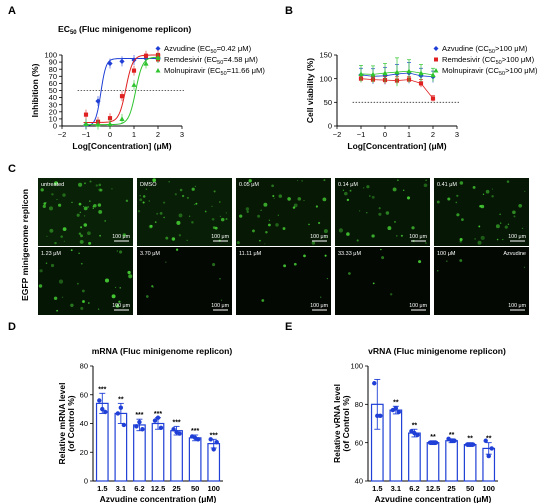 This screenshot has width=550, height=503. What do you see at coordinates (51, 254) in the screenshot?
I see `micrograph-label: 1.23 μM` at bounding box center [51, 254].